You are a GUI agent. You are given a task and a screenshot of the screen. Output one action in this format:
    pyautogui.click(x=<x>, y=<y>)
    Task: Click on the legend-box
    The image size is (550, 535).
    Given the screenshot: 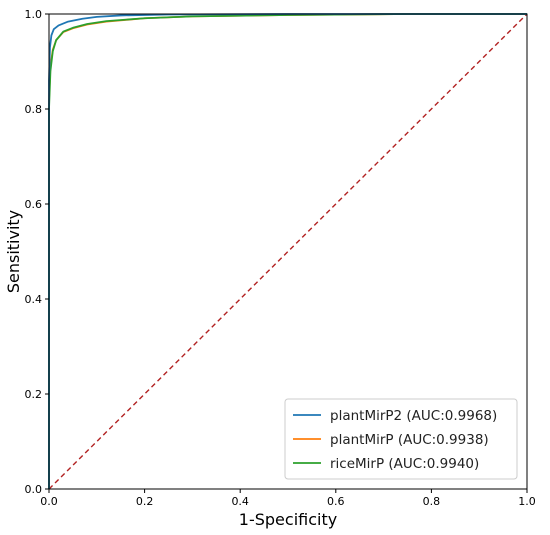 What is the action you would take?
    pyautogui.click(x=401, y=439)
    